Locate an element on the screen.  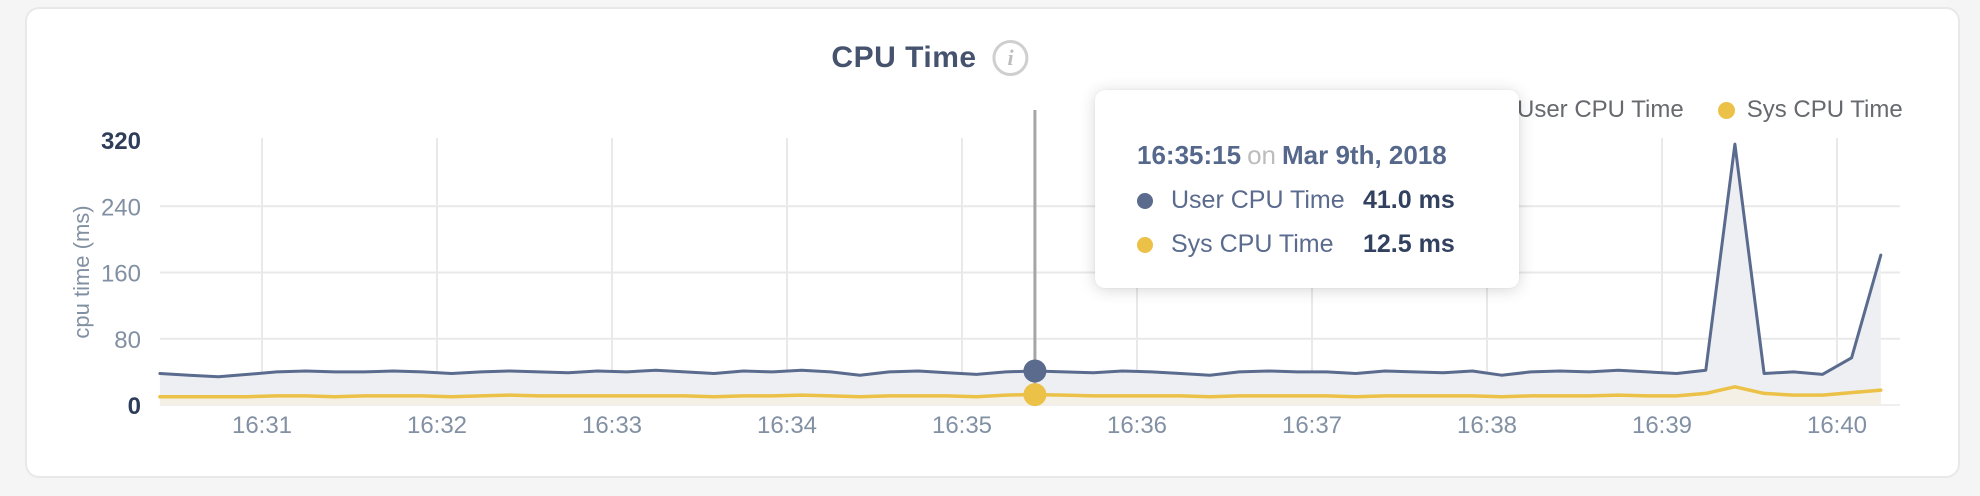
chart-header: CPU Time i is located at coordinates (930, 58).